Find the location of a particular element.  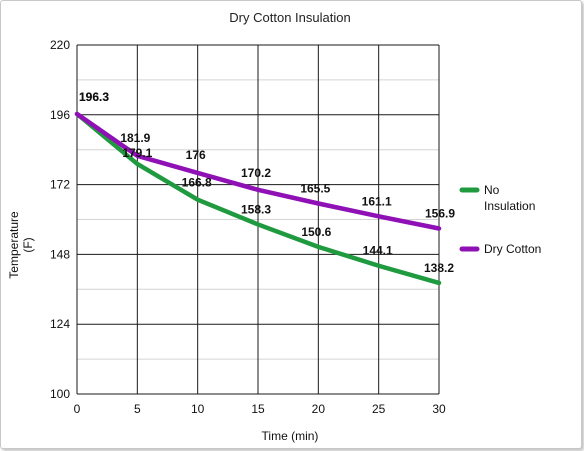

x-tick-label-2: 10 is located at coordinates (198, 409).